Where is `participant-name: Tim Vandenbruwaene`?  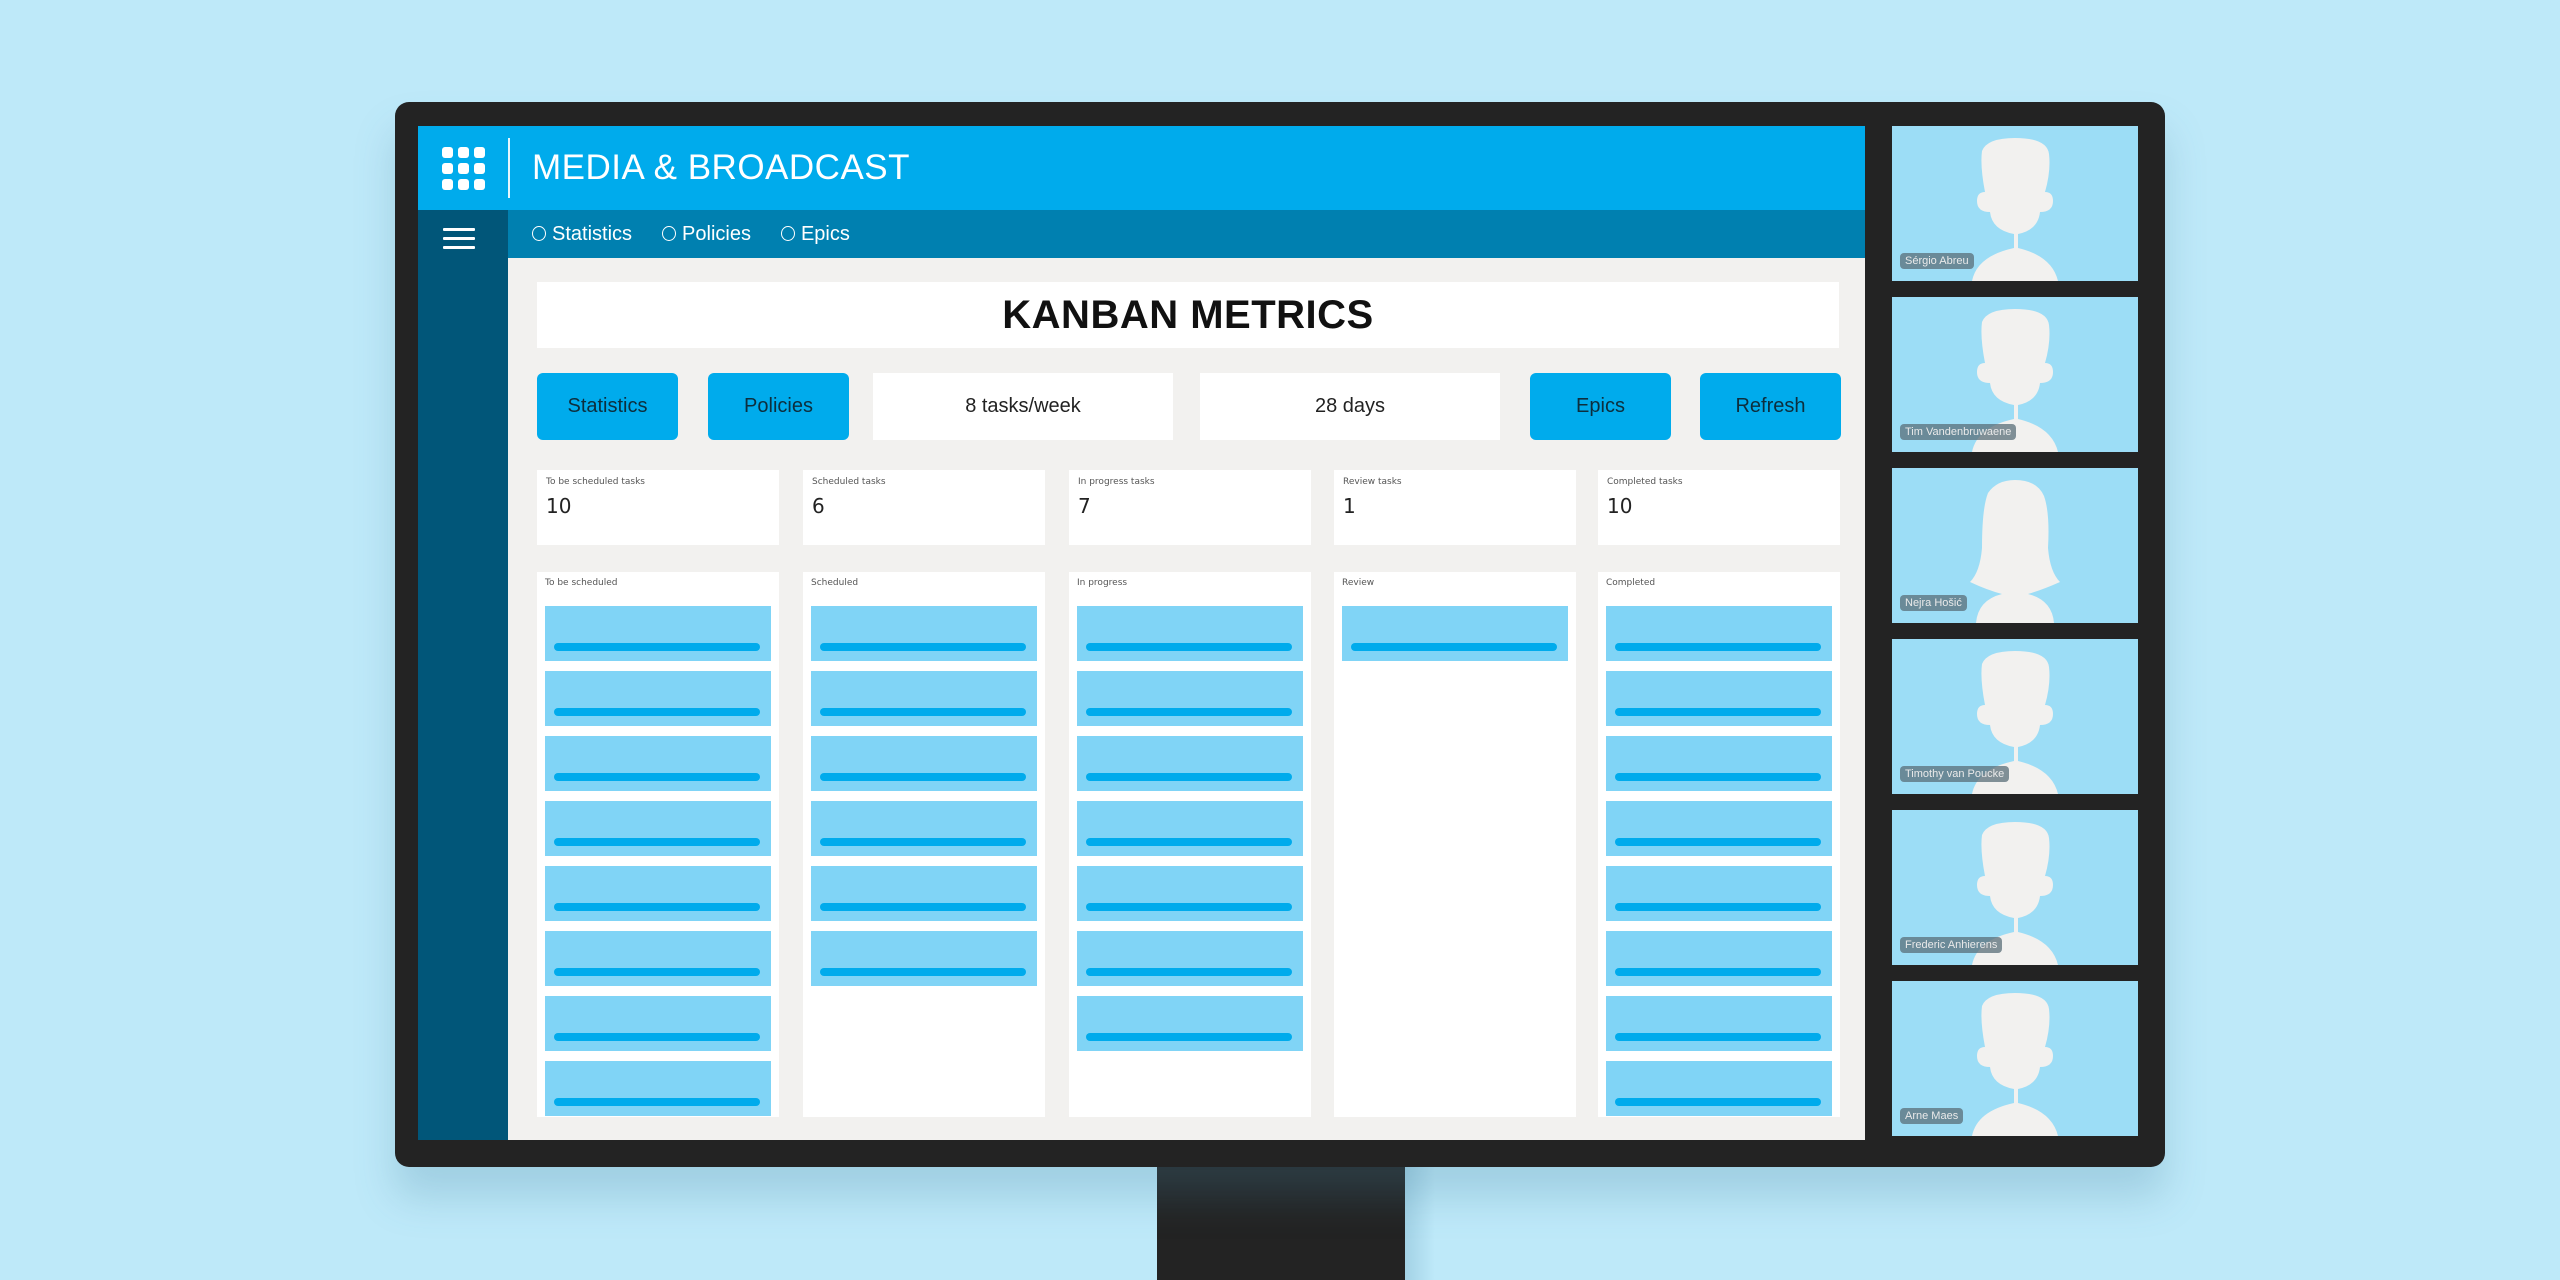 participant-name: Tim Vandenbruwaene is located at coordinates (1958, 432).